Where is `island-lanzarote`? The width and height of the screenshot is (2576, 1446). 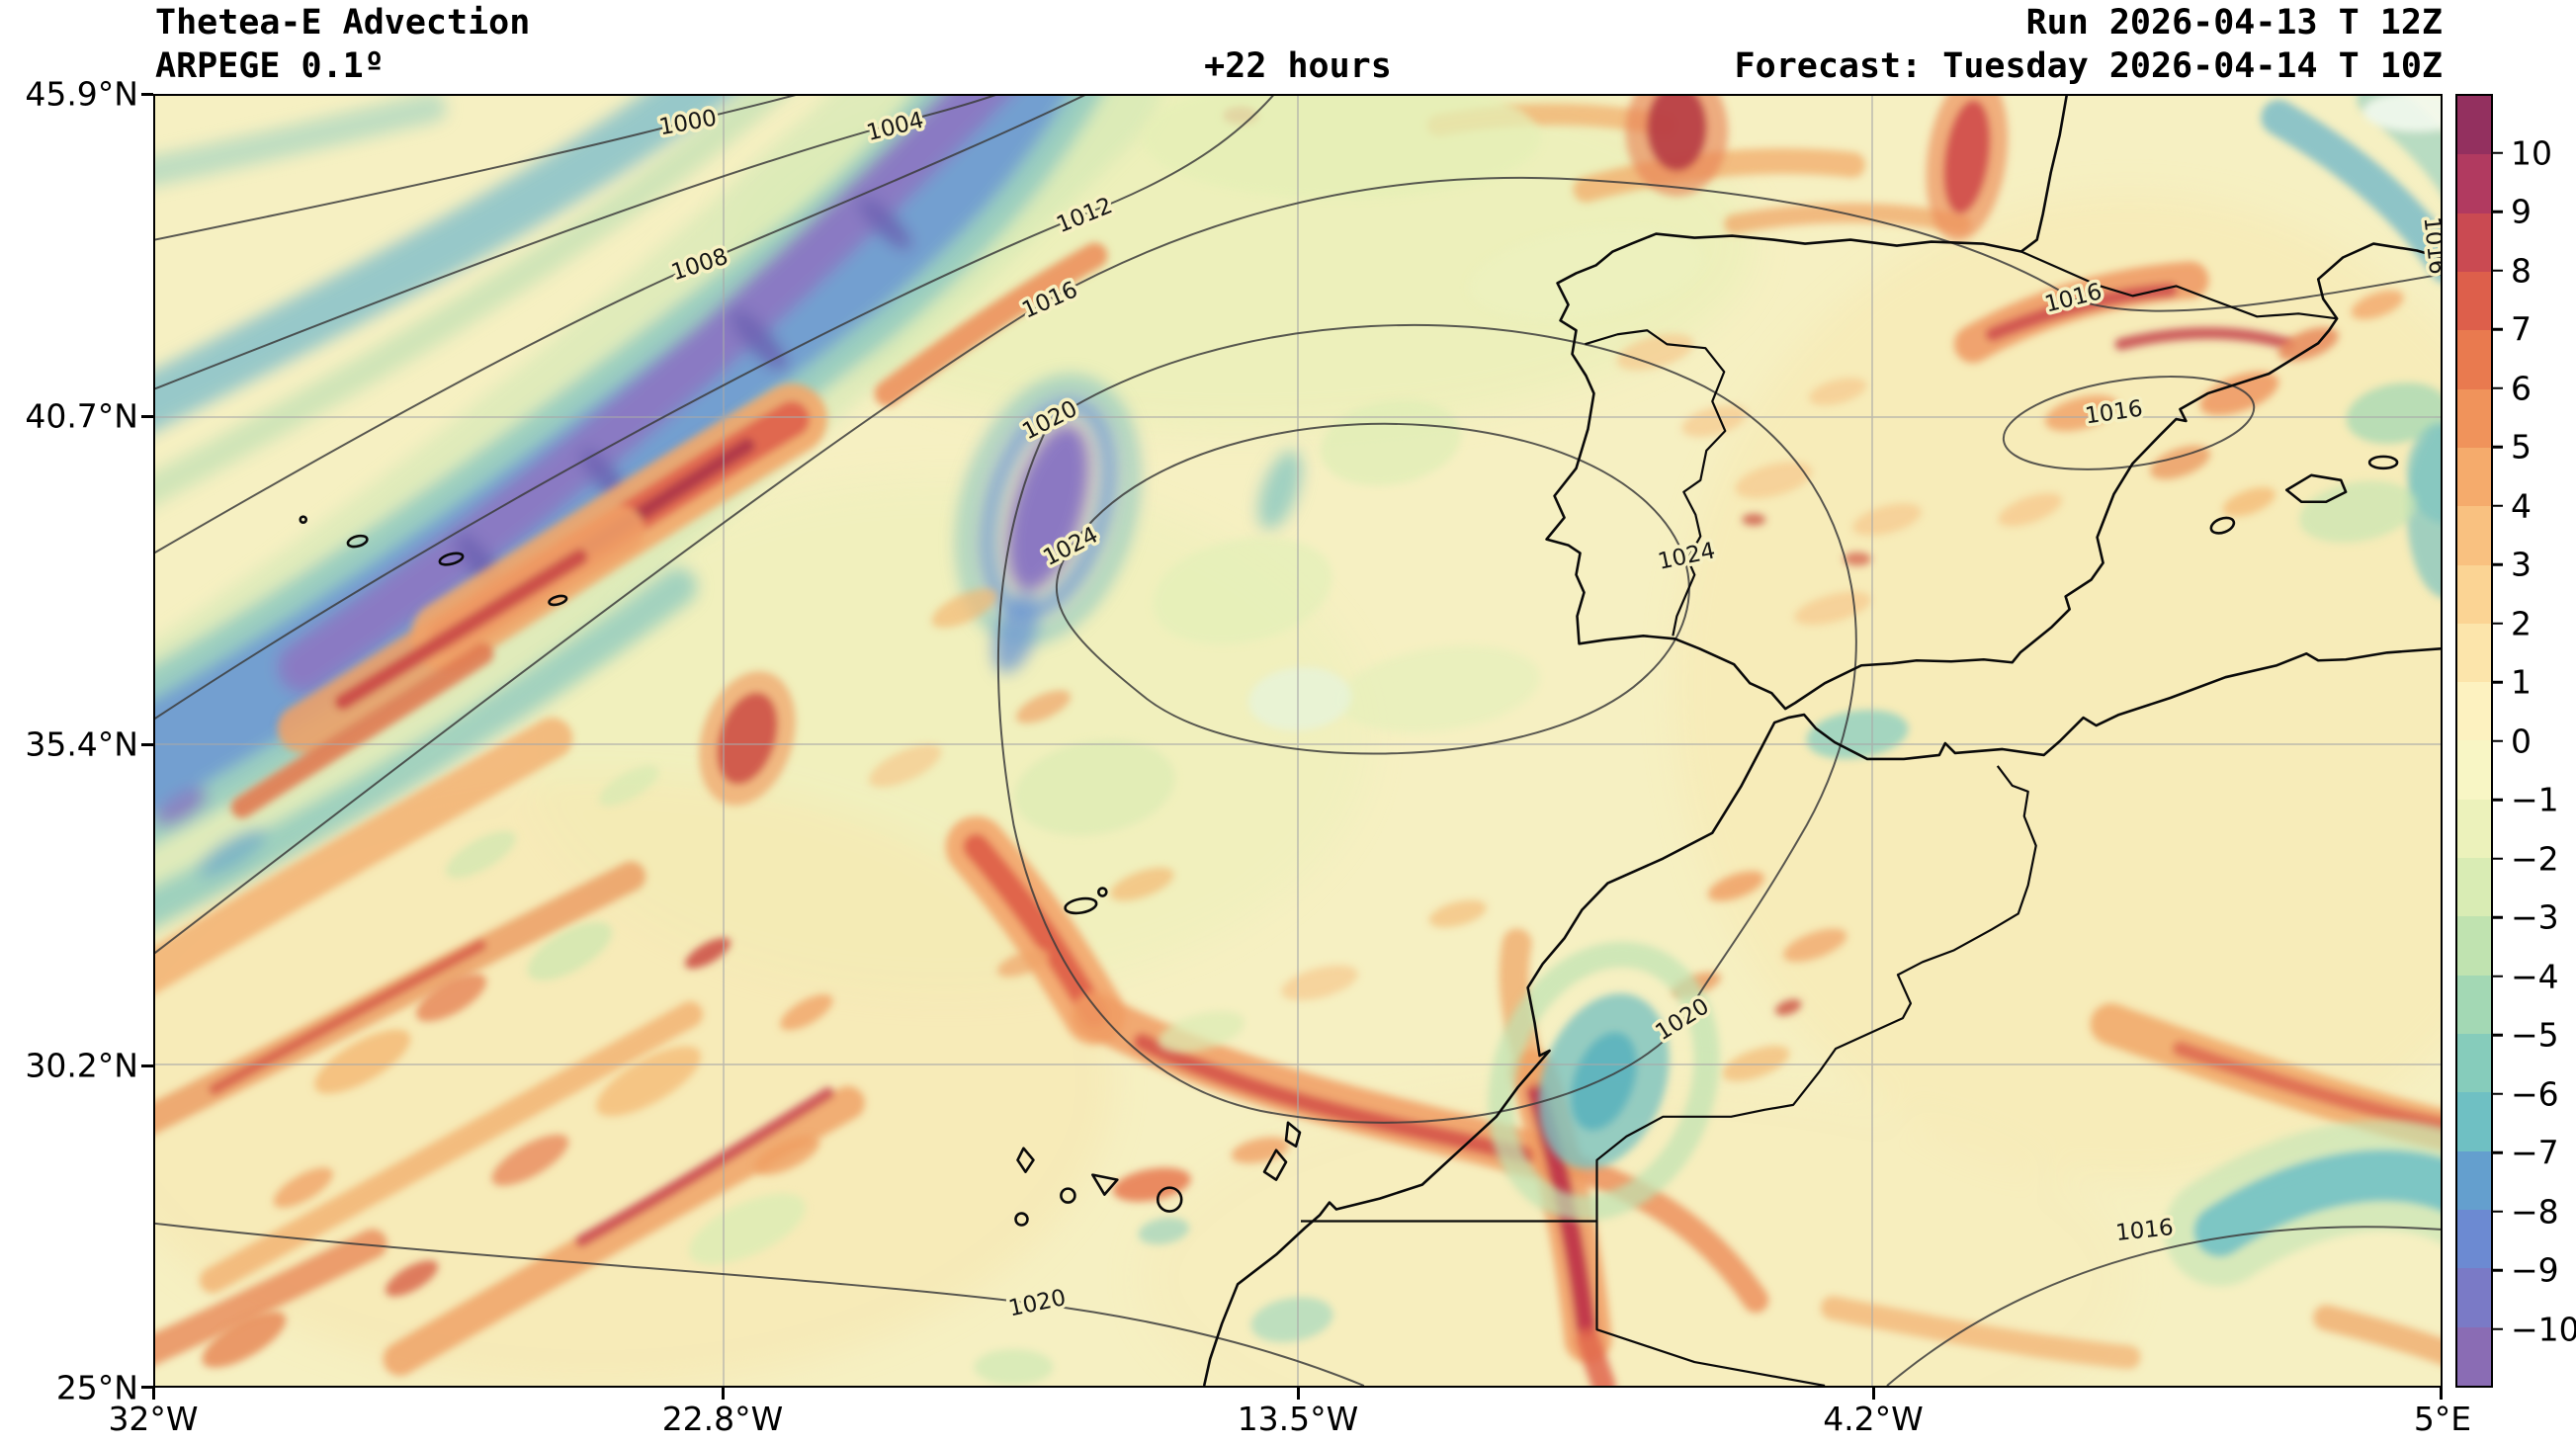
island-lanzarote is located at coordinates (1293, 1134).